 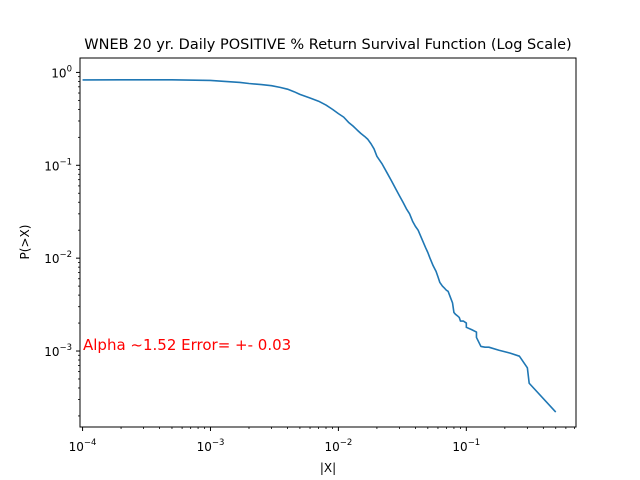 What do you see at coordinates (25, 242) in the screenshot?
I see `y-axis-label: P(>X)` at bounding box center [25, 242].